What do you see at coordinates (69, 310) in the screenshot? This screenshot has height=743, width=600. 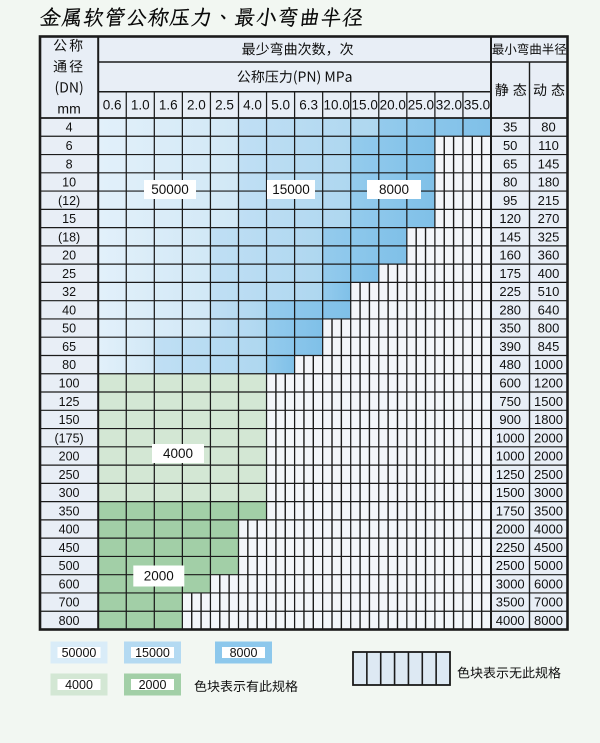 I see `svg-text: 40` at bounding box center [69, 310].